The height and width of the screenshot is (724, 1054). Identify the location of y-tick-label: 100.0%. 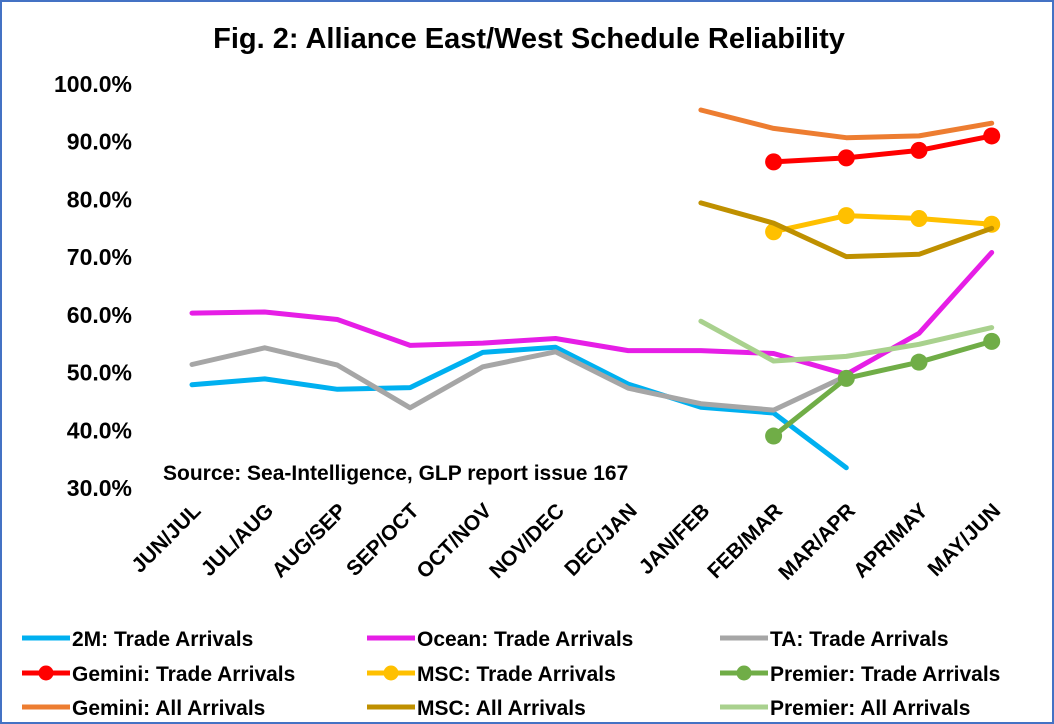
(93, 84).